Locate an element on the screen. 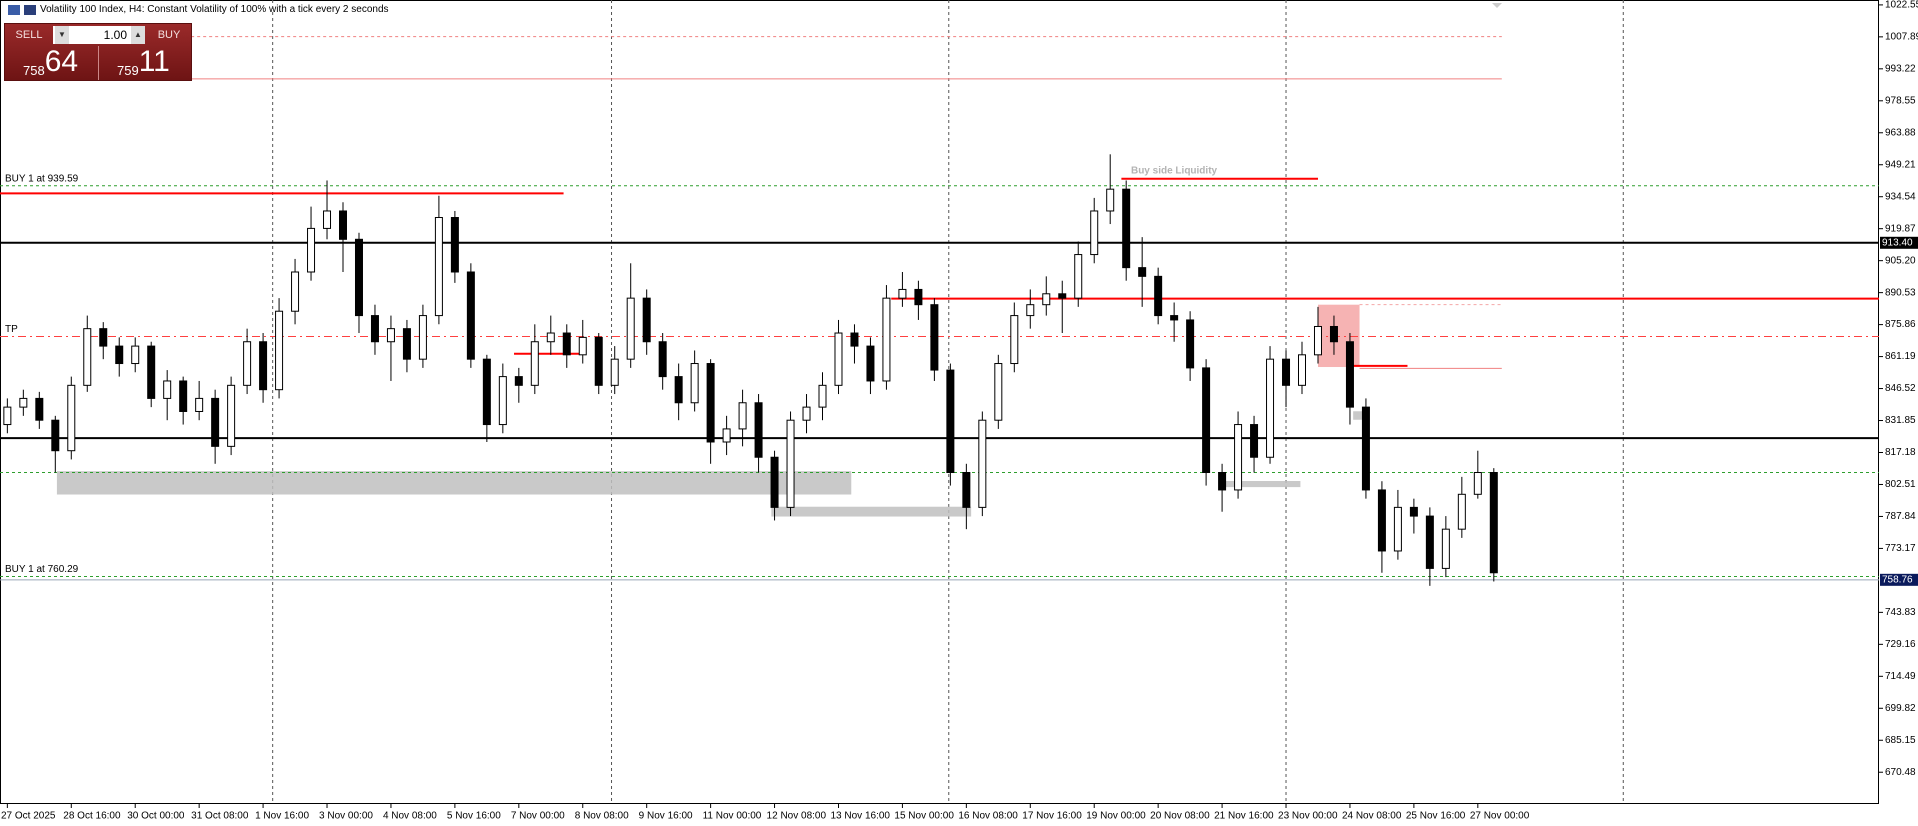 This screenshot has width=1918, height=826. x-tick-label: 19 Nov 00:00 is located at coordinates (1116, 816).